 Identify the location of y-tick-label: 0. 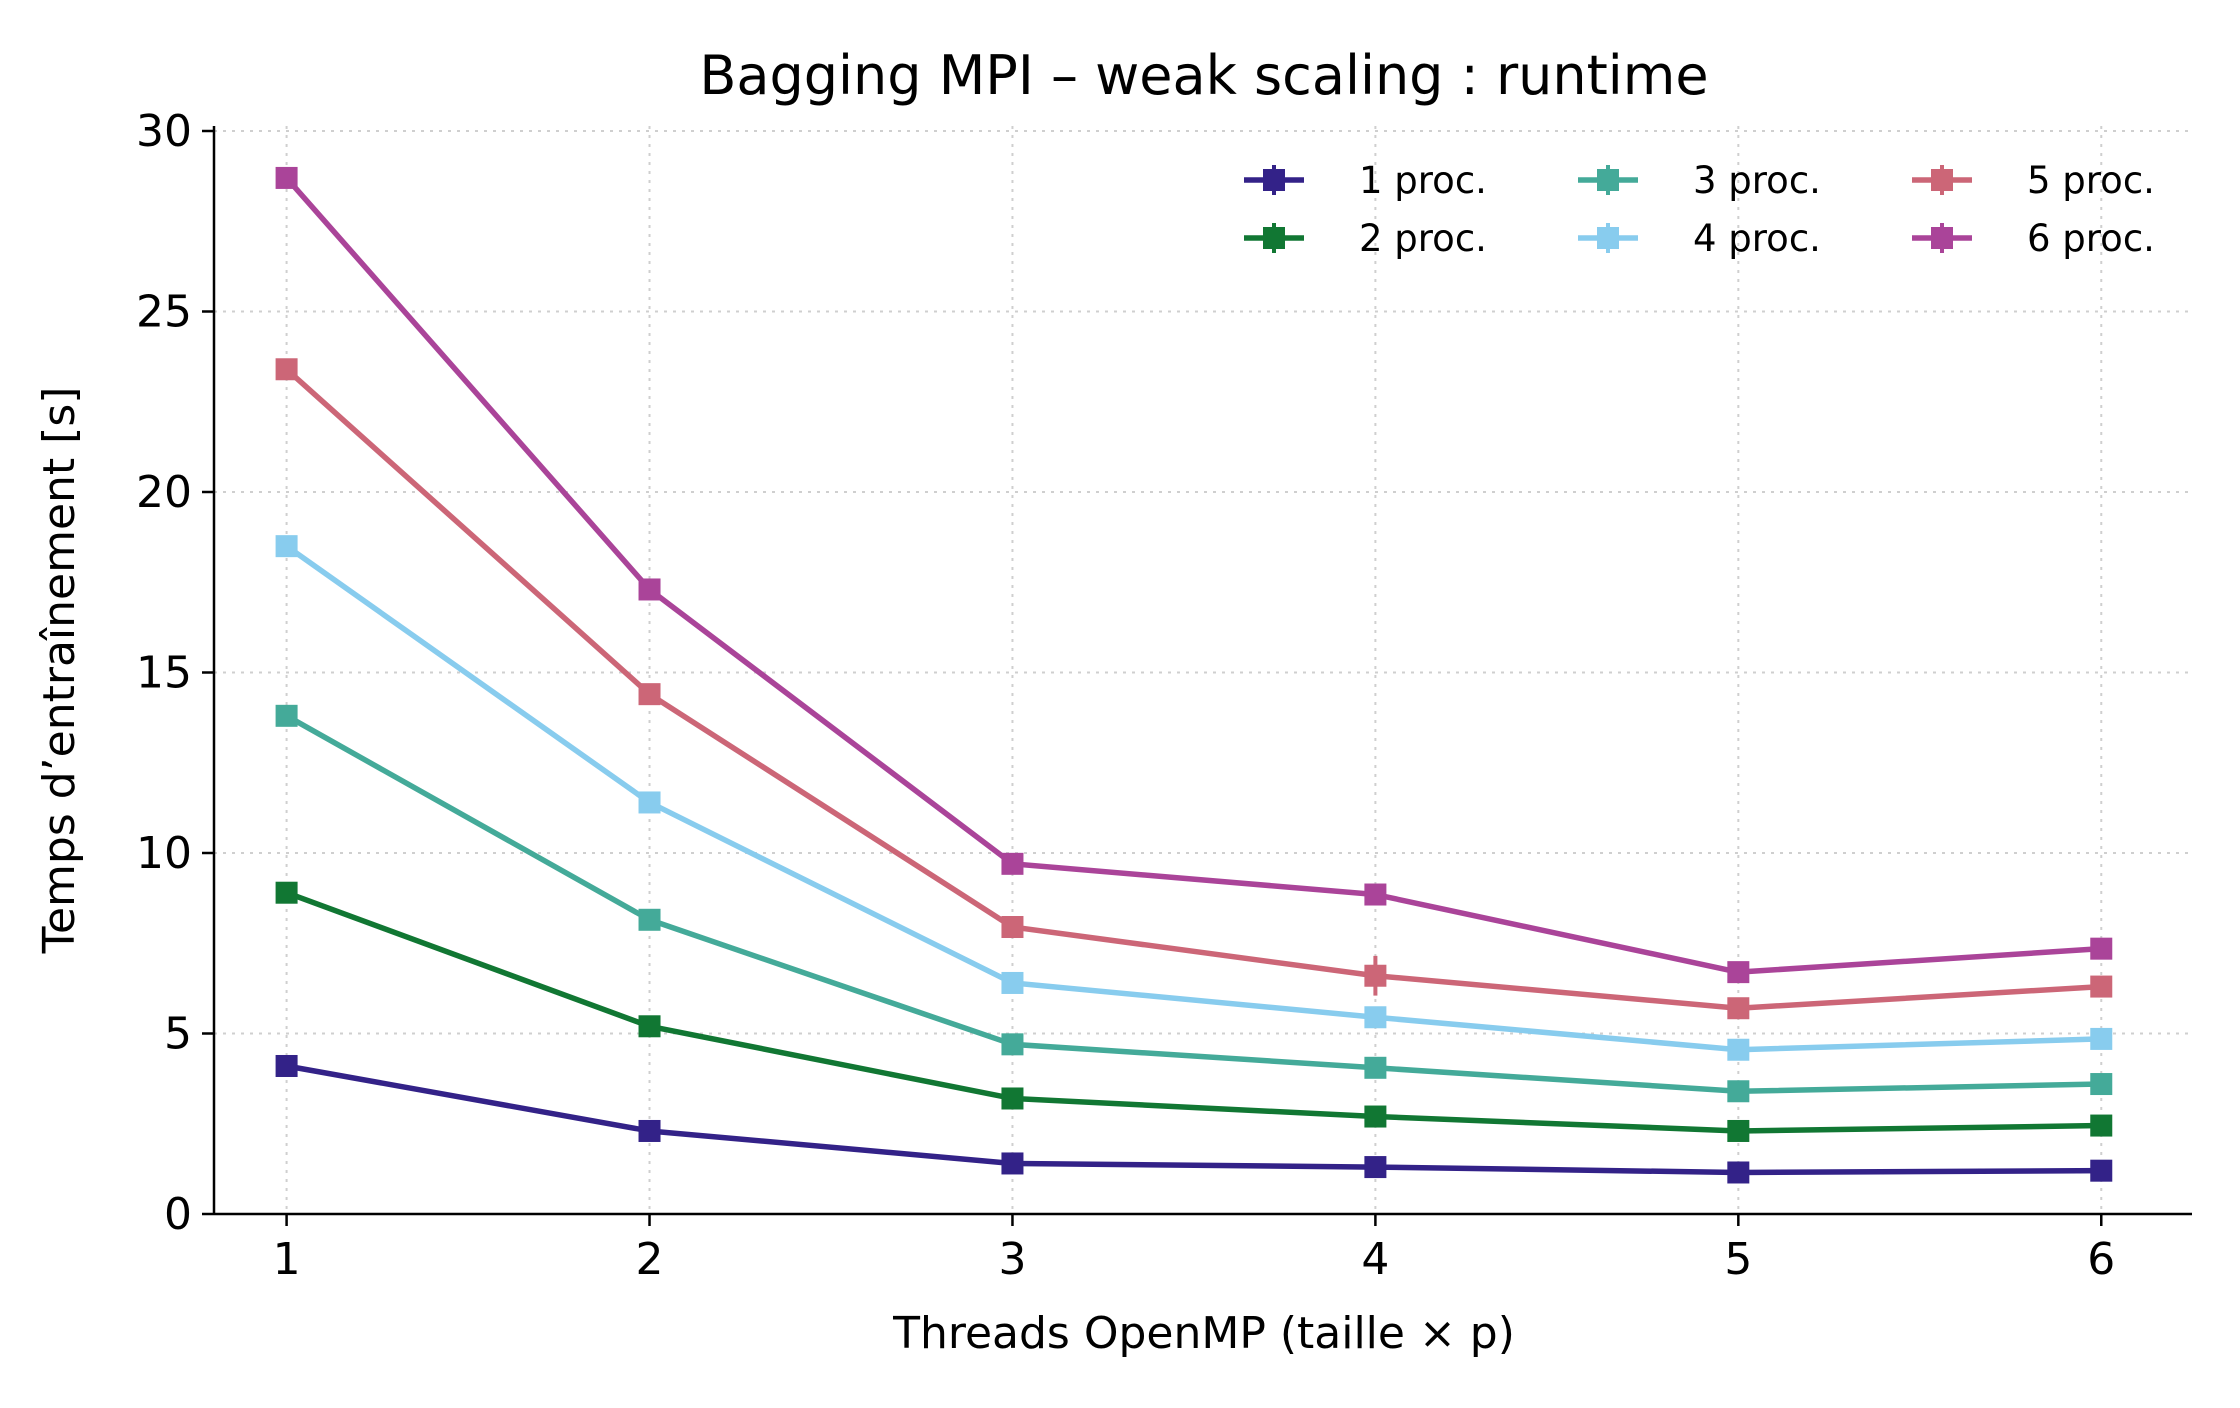
(178, 1214).